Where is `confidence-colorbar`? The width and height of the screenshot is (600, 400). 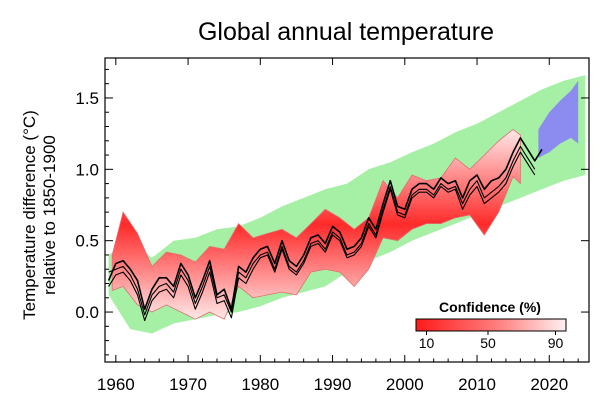
confidence-colorbar is located at coordinates (491, 325).